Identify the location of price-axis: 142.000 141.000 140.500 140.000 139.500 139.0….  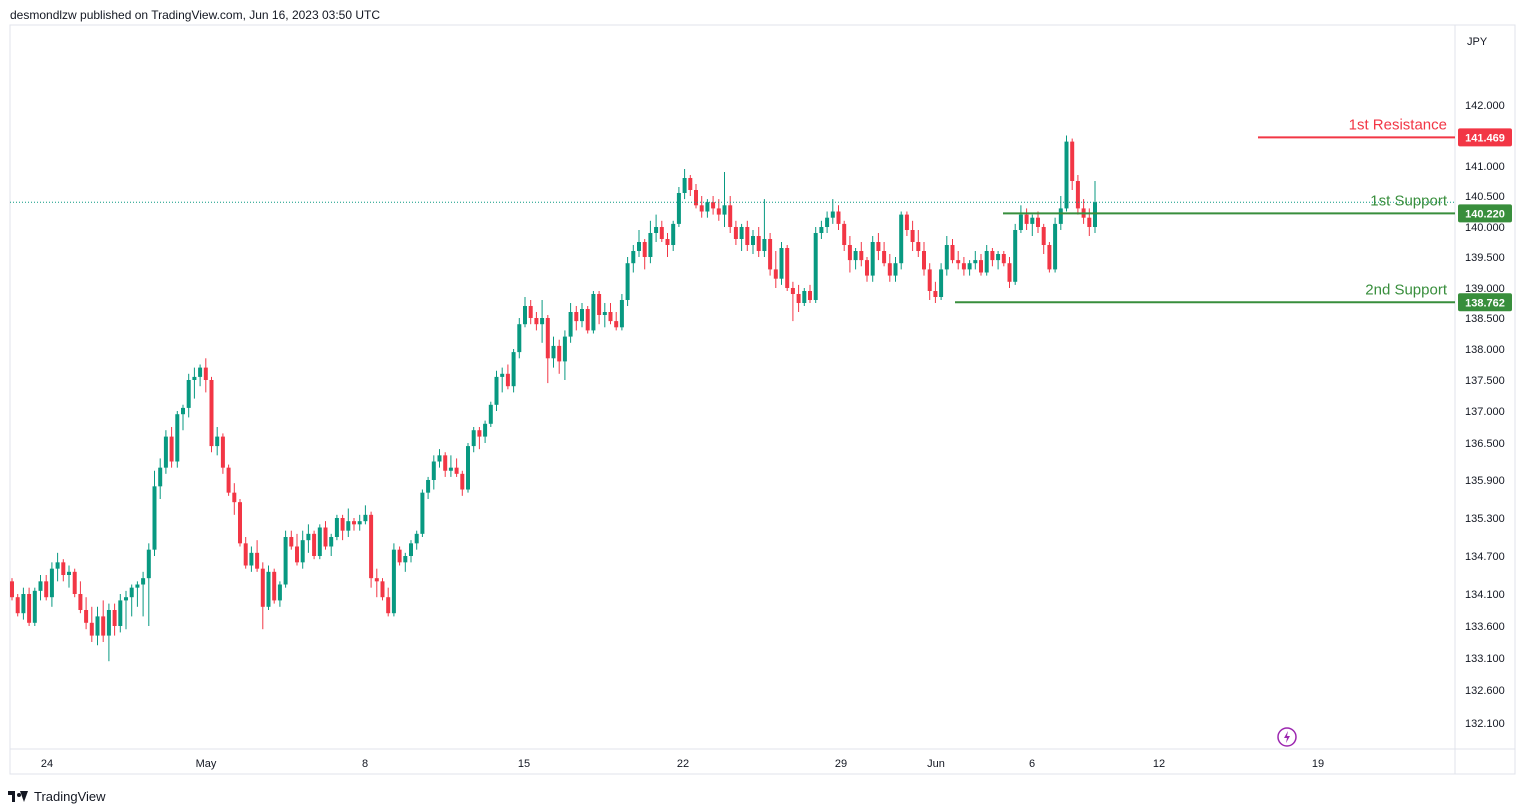
(1485, 415).